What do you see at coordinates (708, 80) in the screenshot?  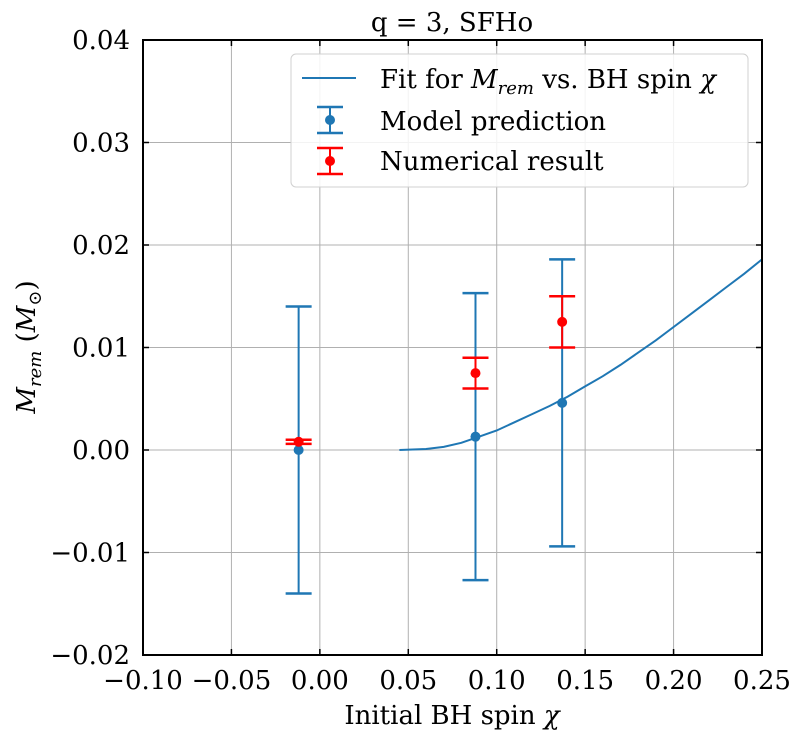 I see `legend-fit-end-symbol: χ` at bounding box center [708, 80].